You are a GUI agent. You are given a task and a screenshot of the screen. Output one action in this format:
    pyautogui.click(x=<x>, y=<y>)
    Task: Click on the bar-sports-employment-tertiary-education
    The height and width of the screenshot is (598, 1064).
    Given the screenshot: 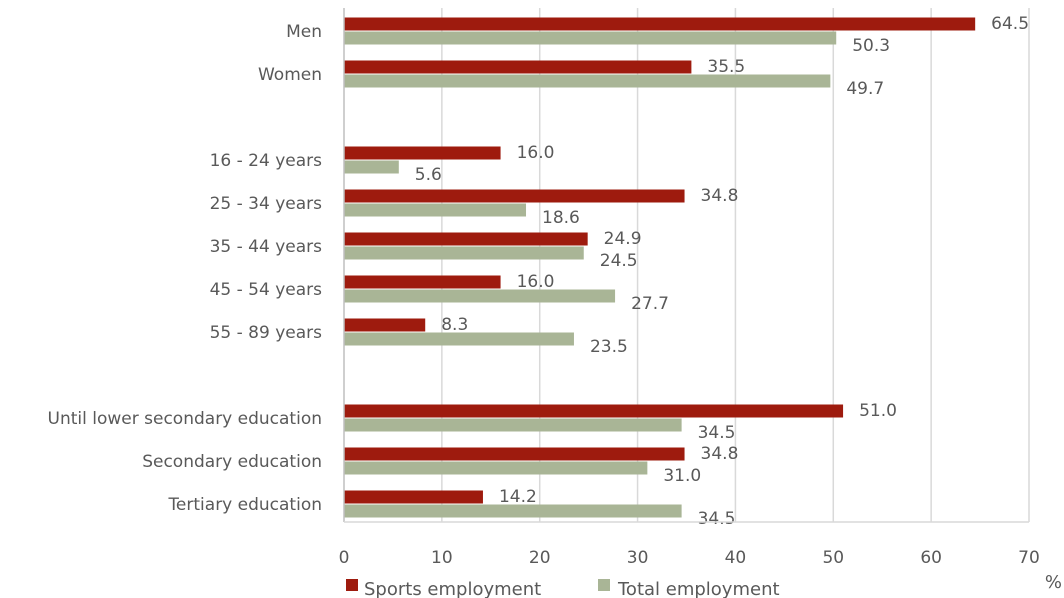 What is the action you would take?
    pyautogui.click(x=413, y=497)
    